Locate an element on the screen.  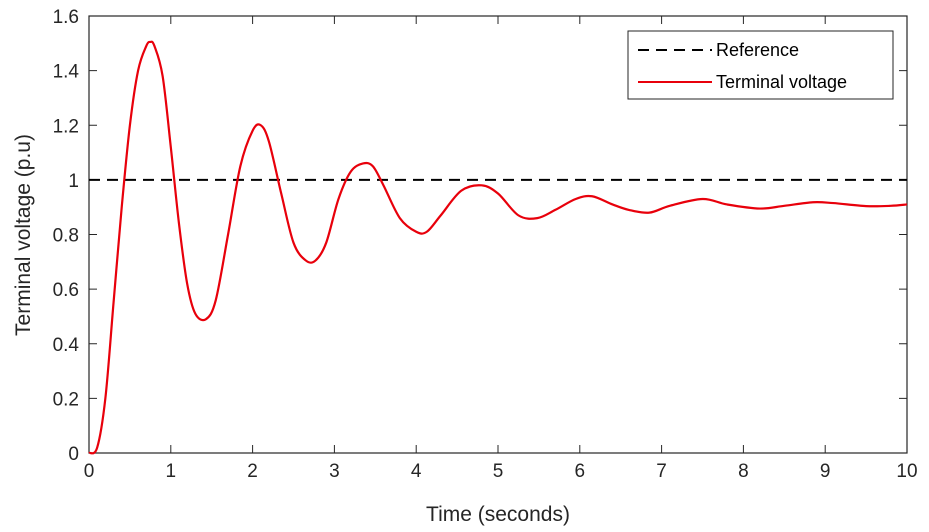
legend: Reference Terminal voltage is located at coordinates (760, 65).